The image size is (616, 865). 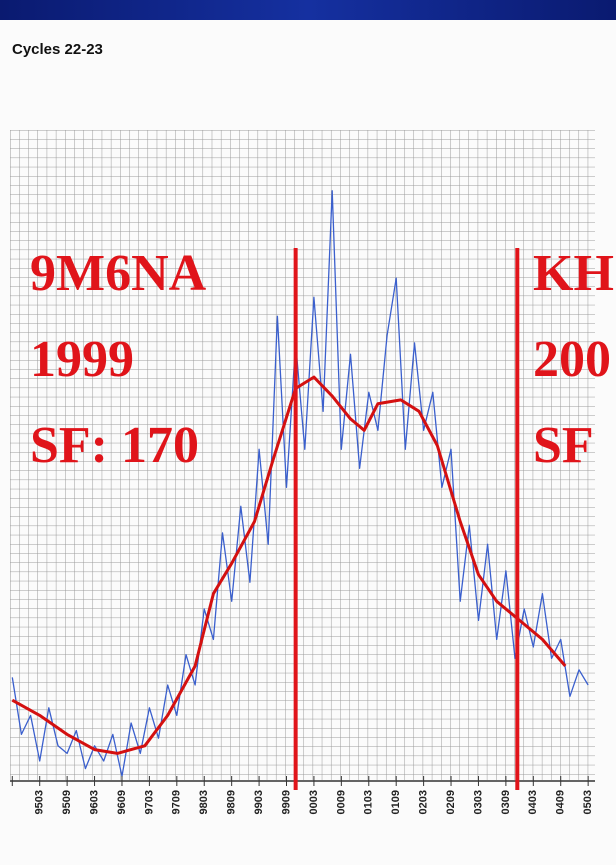 What do you see at coordinates (286, 802) in the screenshot?
I see `x-tick-label: 9909` at bounding box center [286, 802].